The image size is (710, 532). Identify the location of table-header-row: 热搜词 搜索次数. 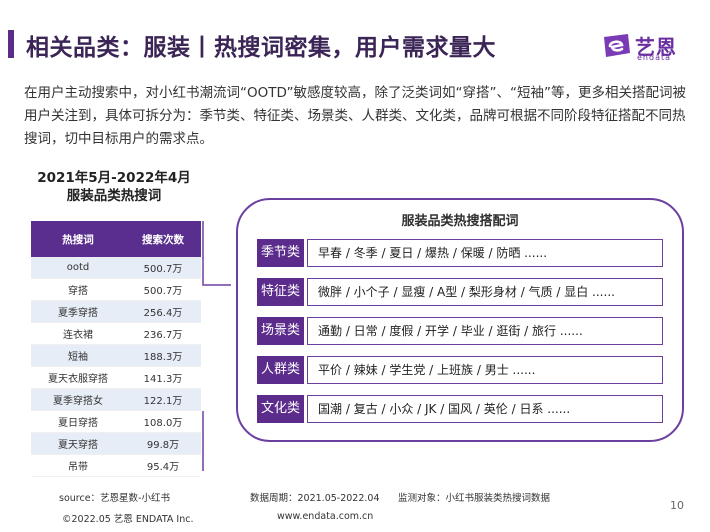
(116, 239).